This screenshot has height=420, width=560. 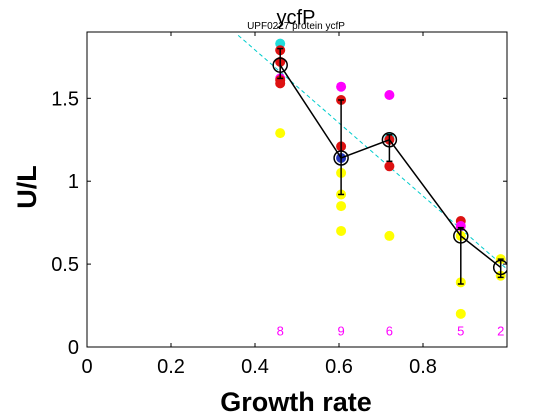 What do you see at coordinates (296, 18) in the screenshot?
I see `chart-title: ycfP` at bounding box center [296, 18].